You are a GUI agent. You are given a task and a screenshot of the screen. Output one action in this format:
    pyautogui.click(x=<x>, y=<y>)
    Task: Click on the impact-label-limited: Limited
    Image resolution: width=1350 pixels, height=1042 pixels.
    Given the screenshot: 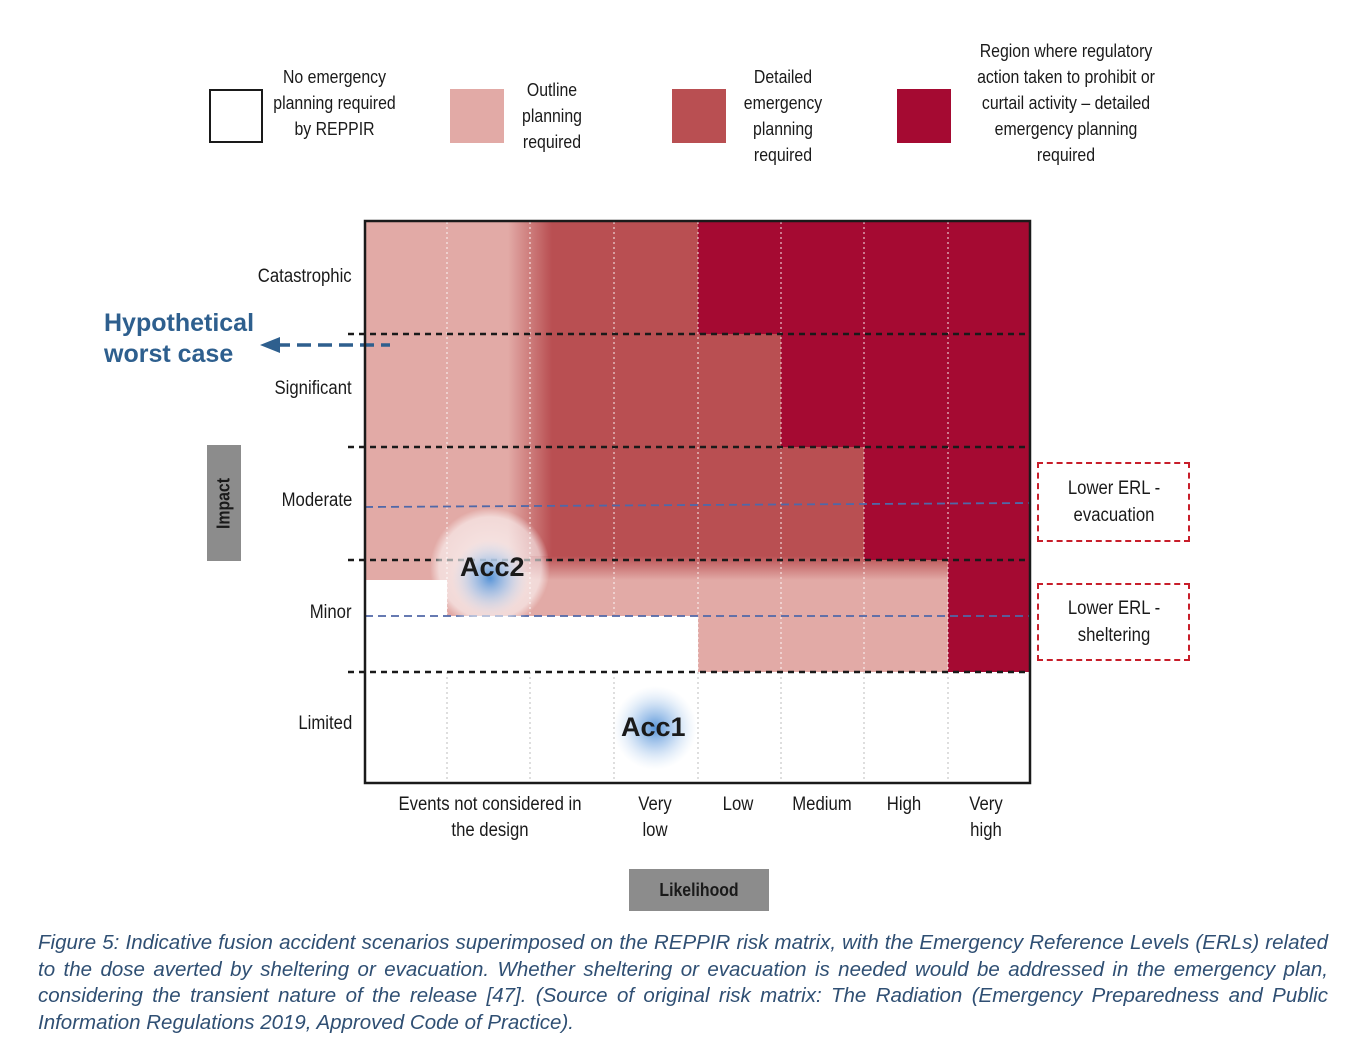 What is the action you would take?
    pyautogui.click(x=325, y=723)
    